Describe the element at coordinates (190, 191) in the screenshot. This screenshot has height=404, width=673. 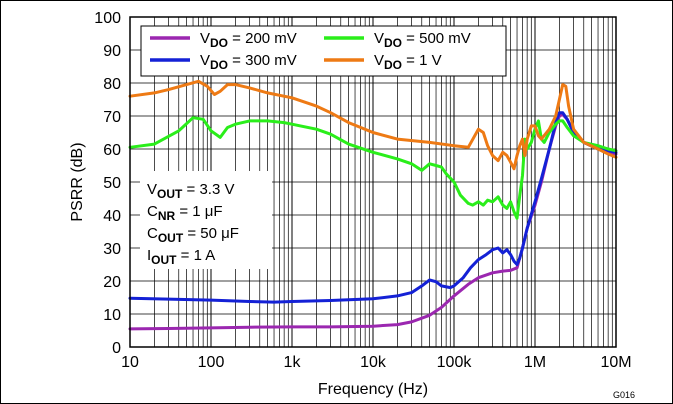
I see `condition-label: VOUT = 3.3 V` at that location.